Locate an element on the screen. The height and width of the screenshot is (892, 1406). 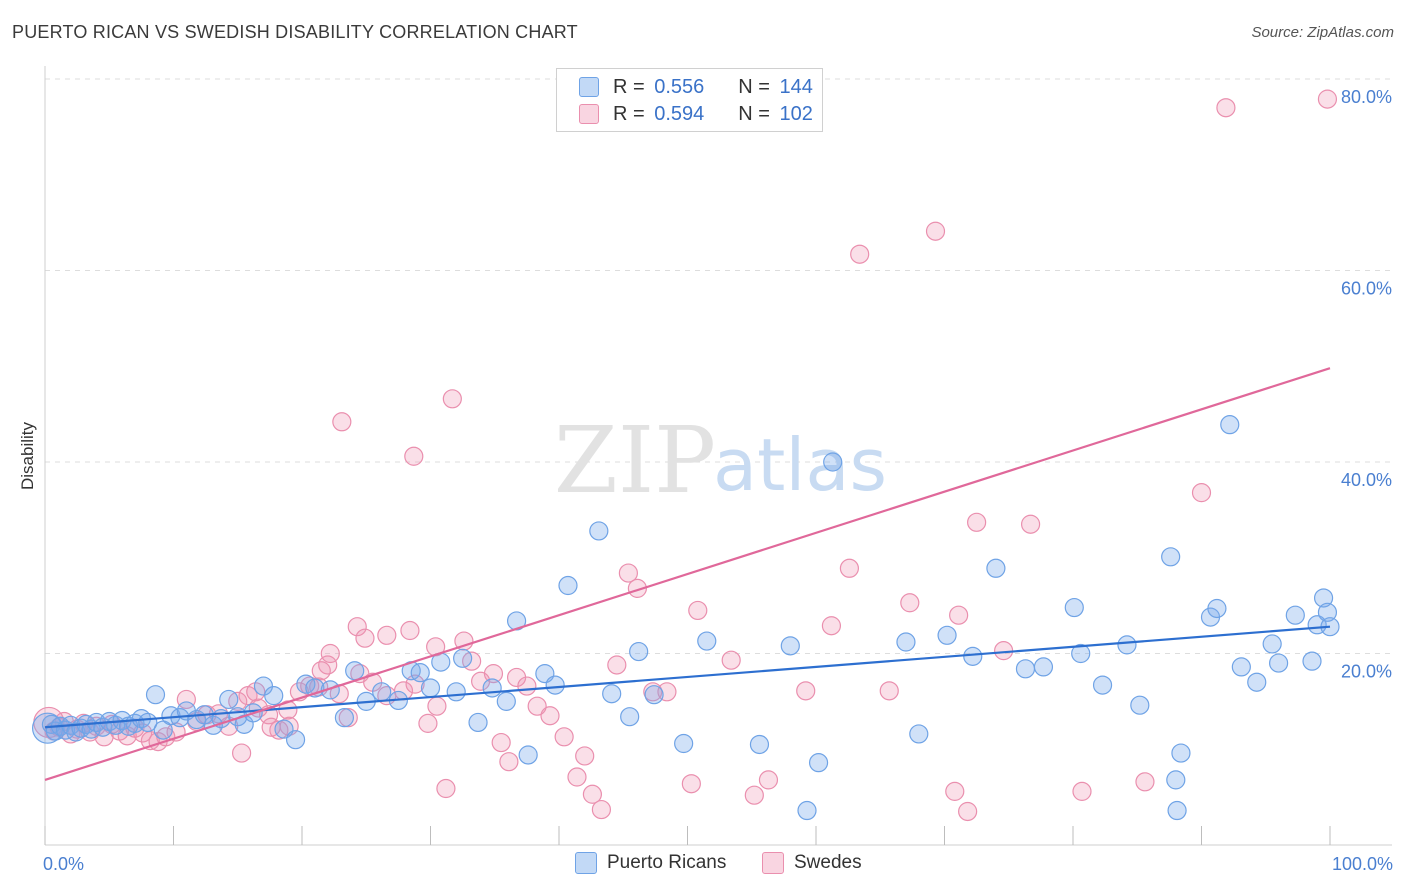
y-tick-label: 80.0% is located at coordinates (1366, 97).